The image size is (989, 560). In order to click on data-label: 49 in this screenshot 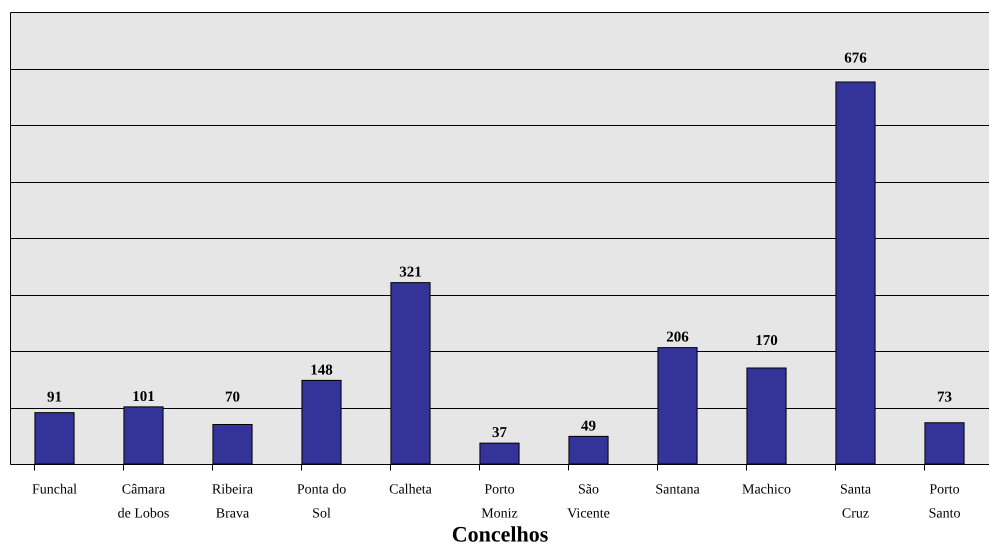, I will do `click(588, 426)`.